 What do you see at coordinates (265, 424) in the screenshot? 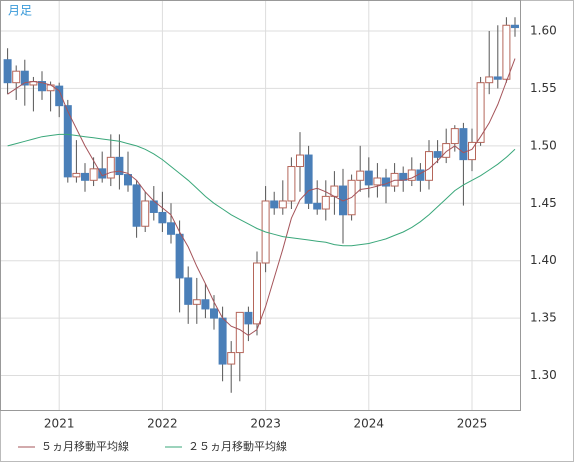
I see `x-tick-label: 2023` at bounding box center [265, 424].